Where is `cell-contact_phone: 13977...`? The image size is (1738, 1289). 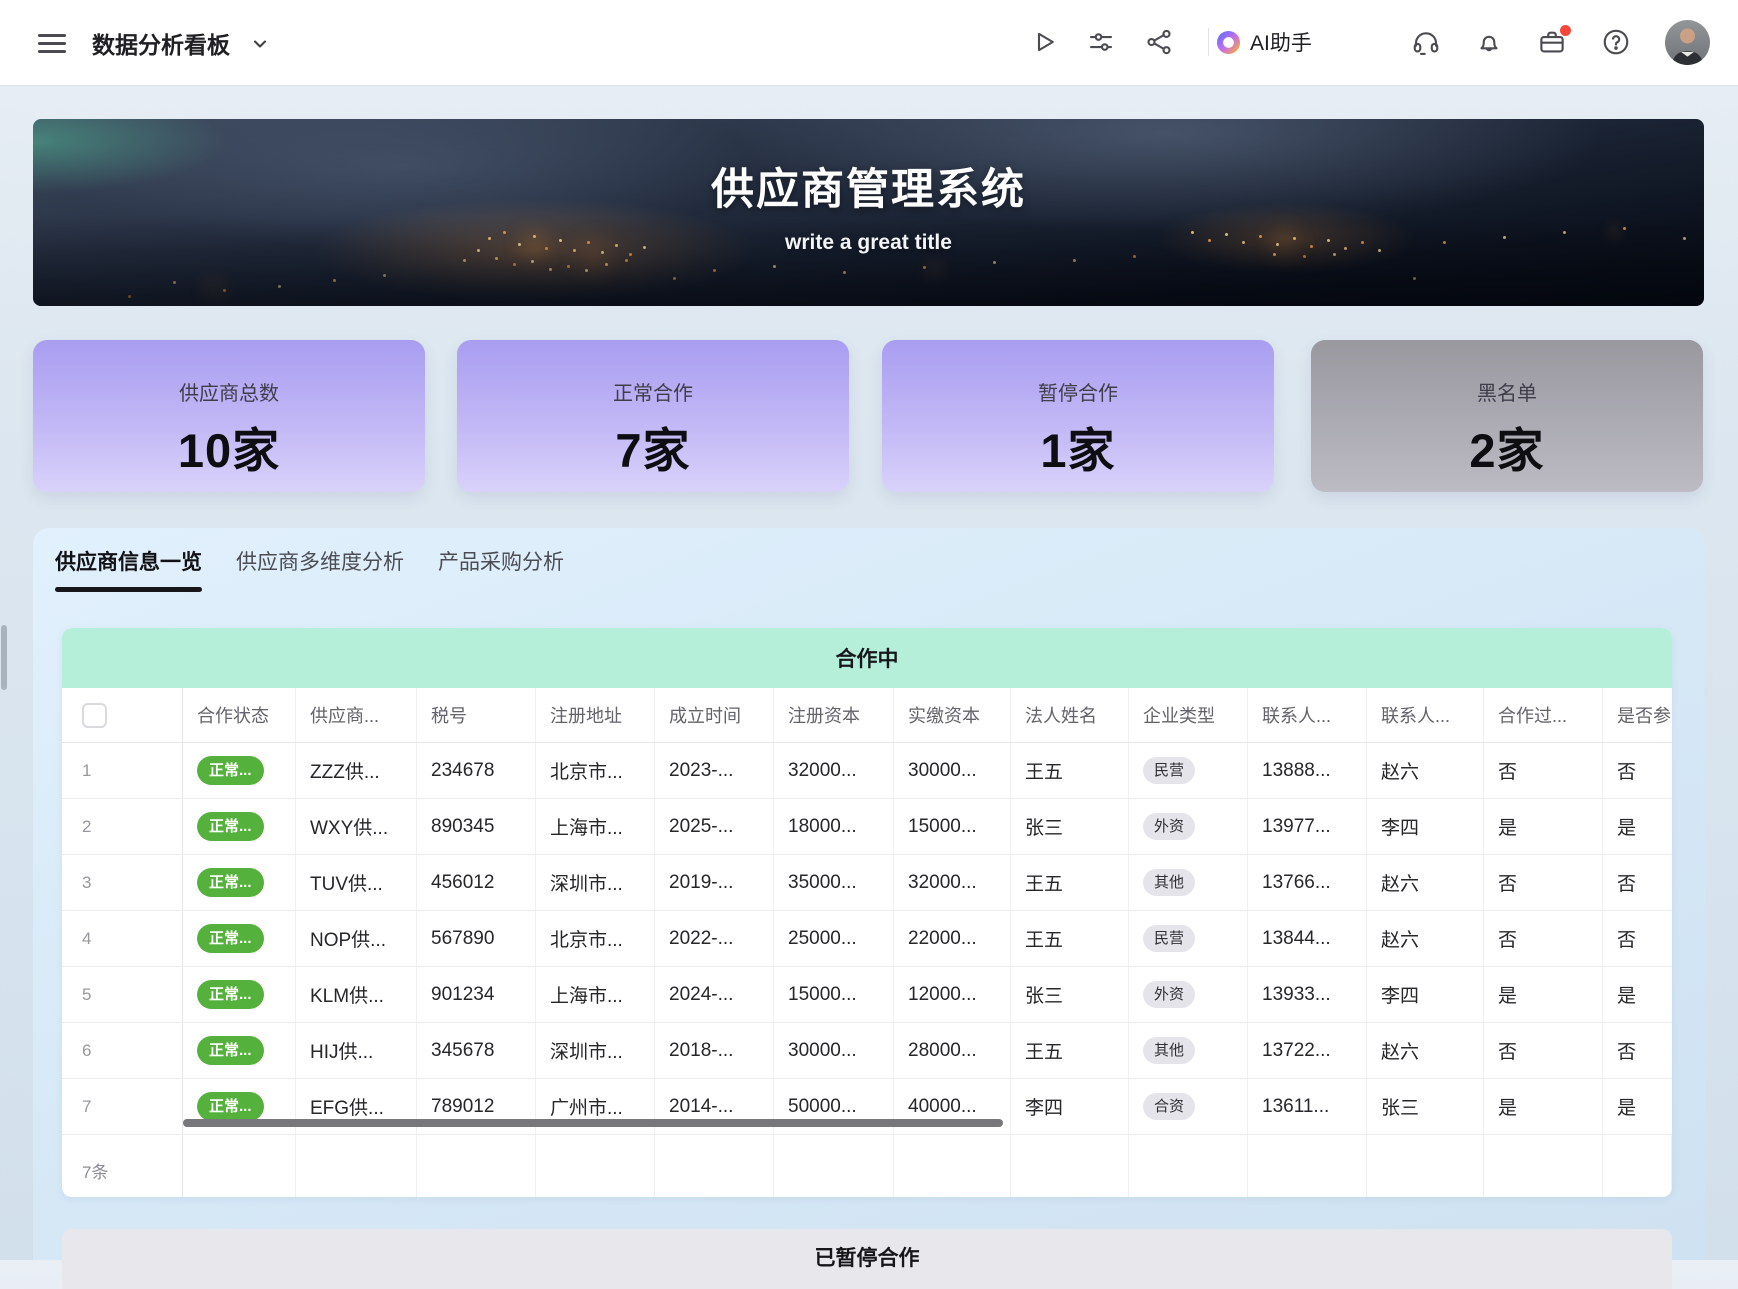
cell-contact_phone: 13977... is located at coordinates (1307, 826).